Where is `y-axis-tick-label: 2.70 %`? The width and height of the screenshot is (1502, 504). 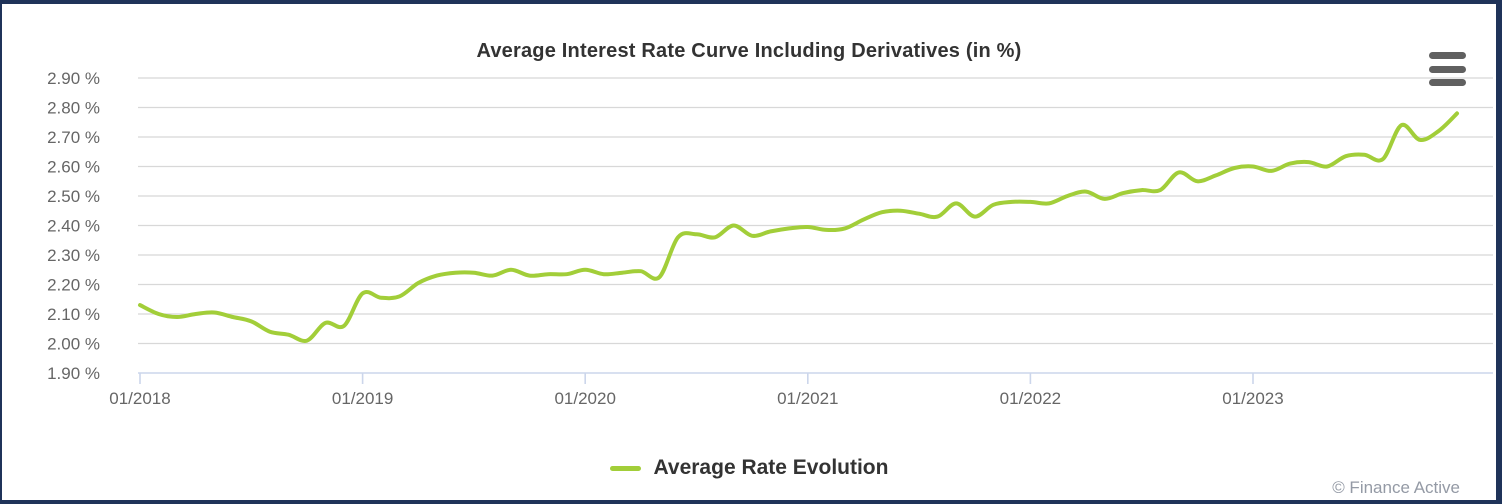 y-axis-tick-label: 2.70 % is located at coordinates (73, 137).